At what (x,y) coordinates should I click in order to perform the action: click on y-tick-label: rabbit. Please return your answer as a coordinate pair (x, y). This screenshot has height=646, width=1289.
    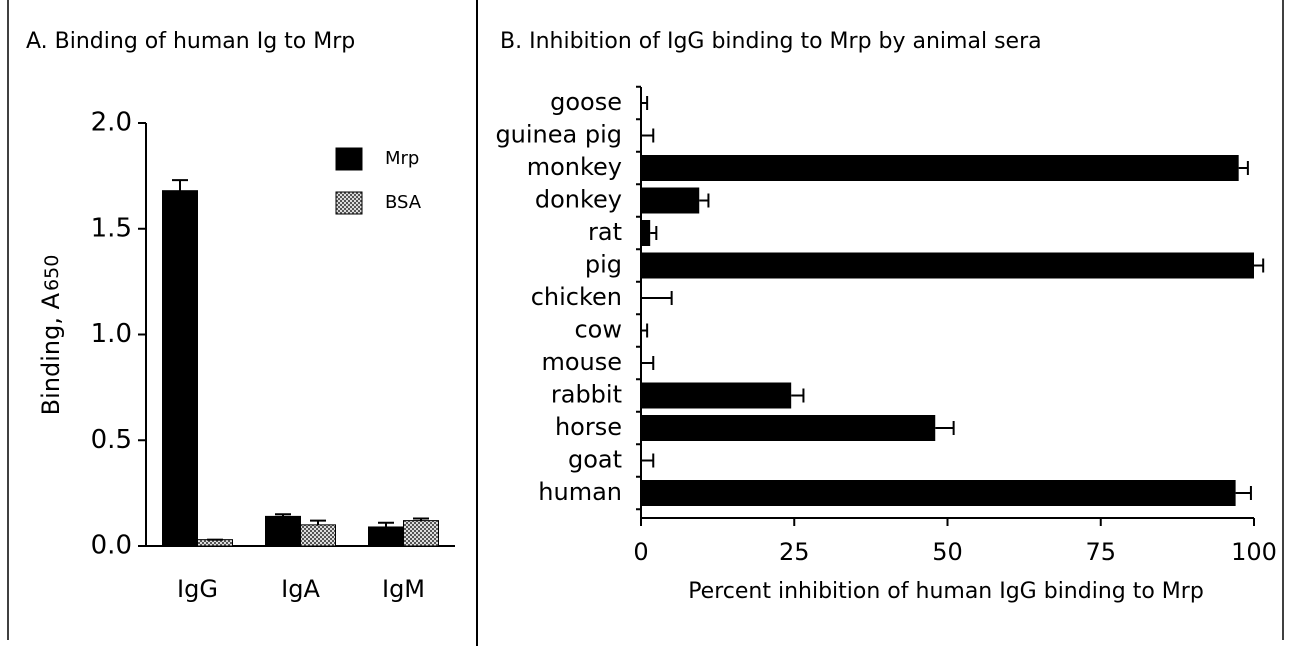
    Looking at the image, I should click on (586, 395).